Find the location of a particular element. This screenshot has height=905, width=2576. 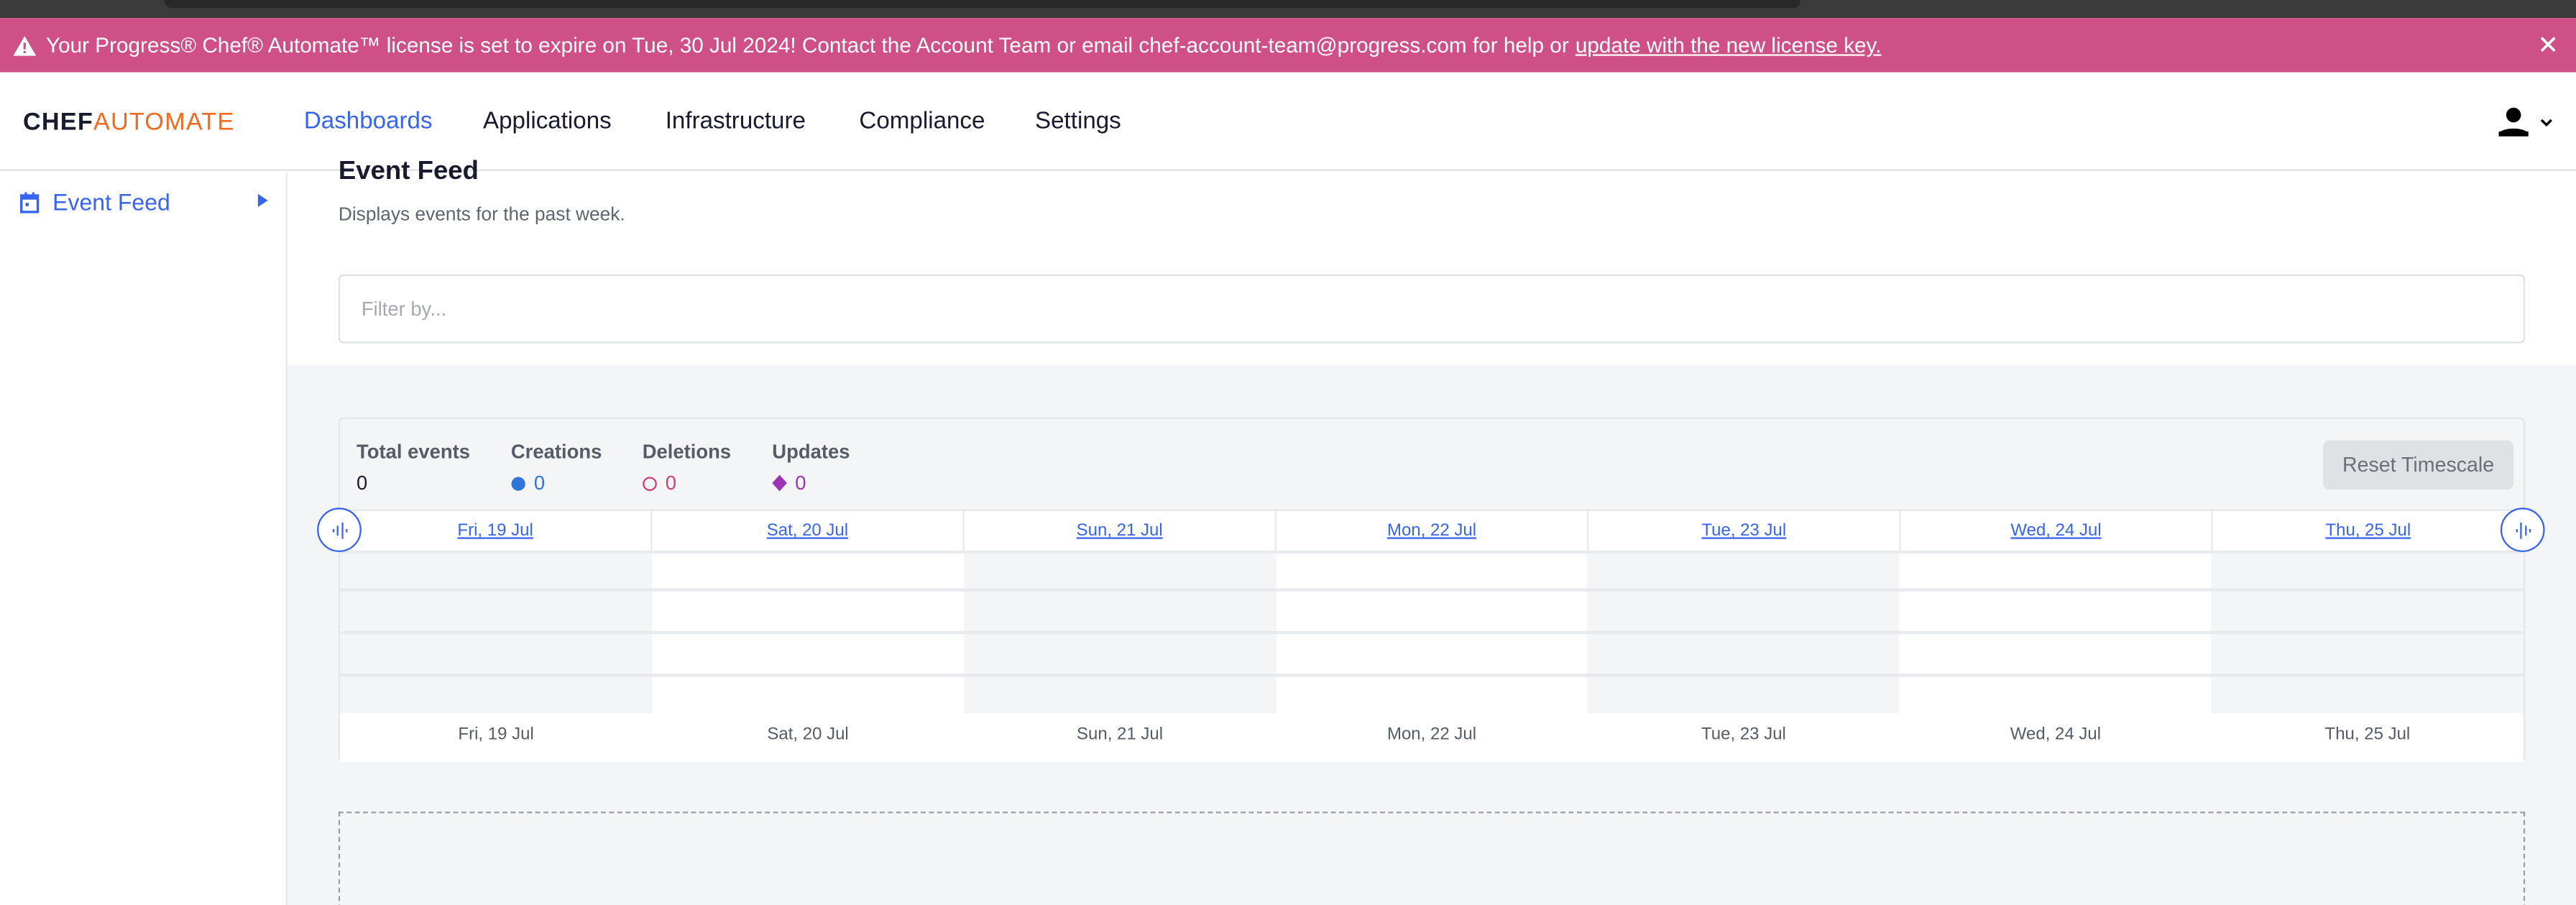

nav-applications: Applications is located at coordinates (547, 121).